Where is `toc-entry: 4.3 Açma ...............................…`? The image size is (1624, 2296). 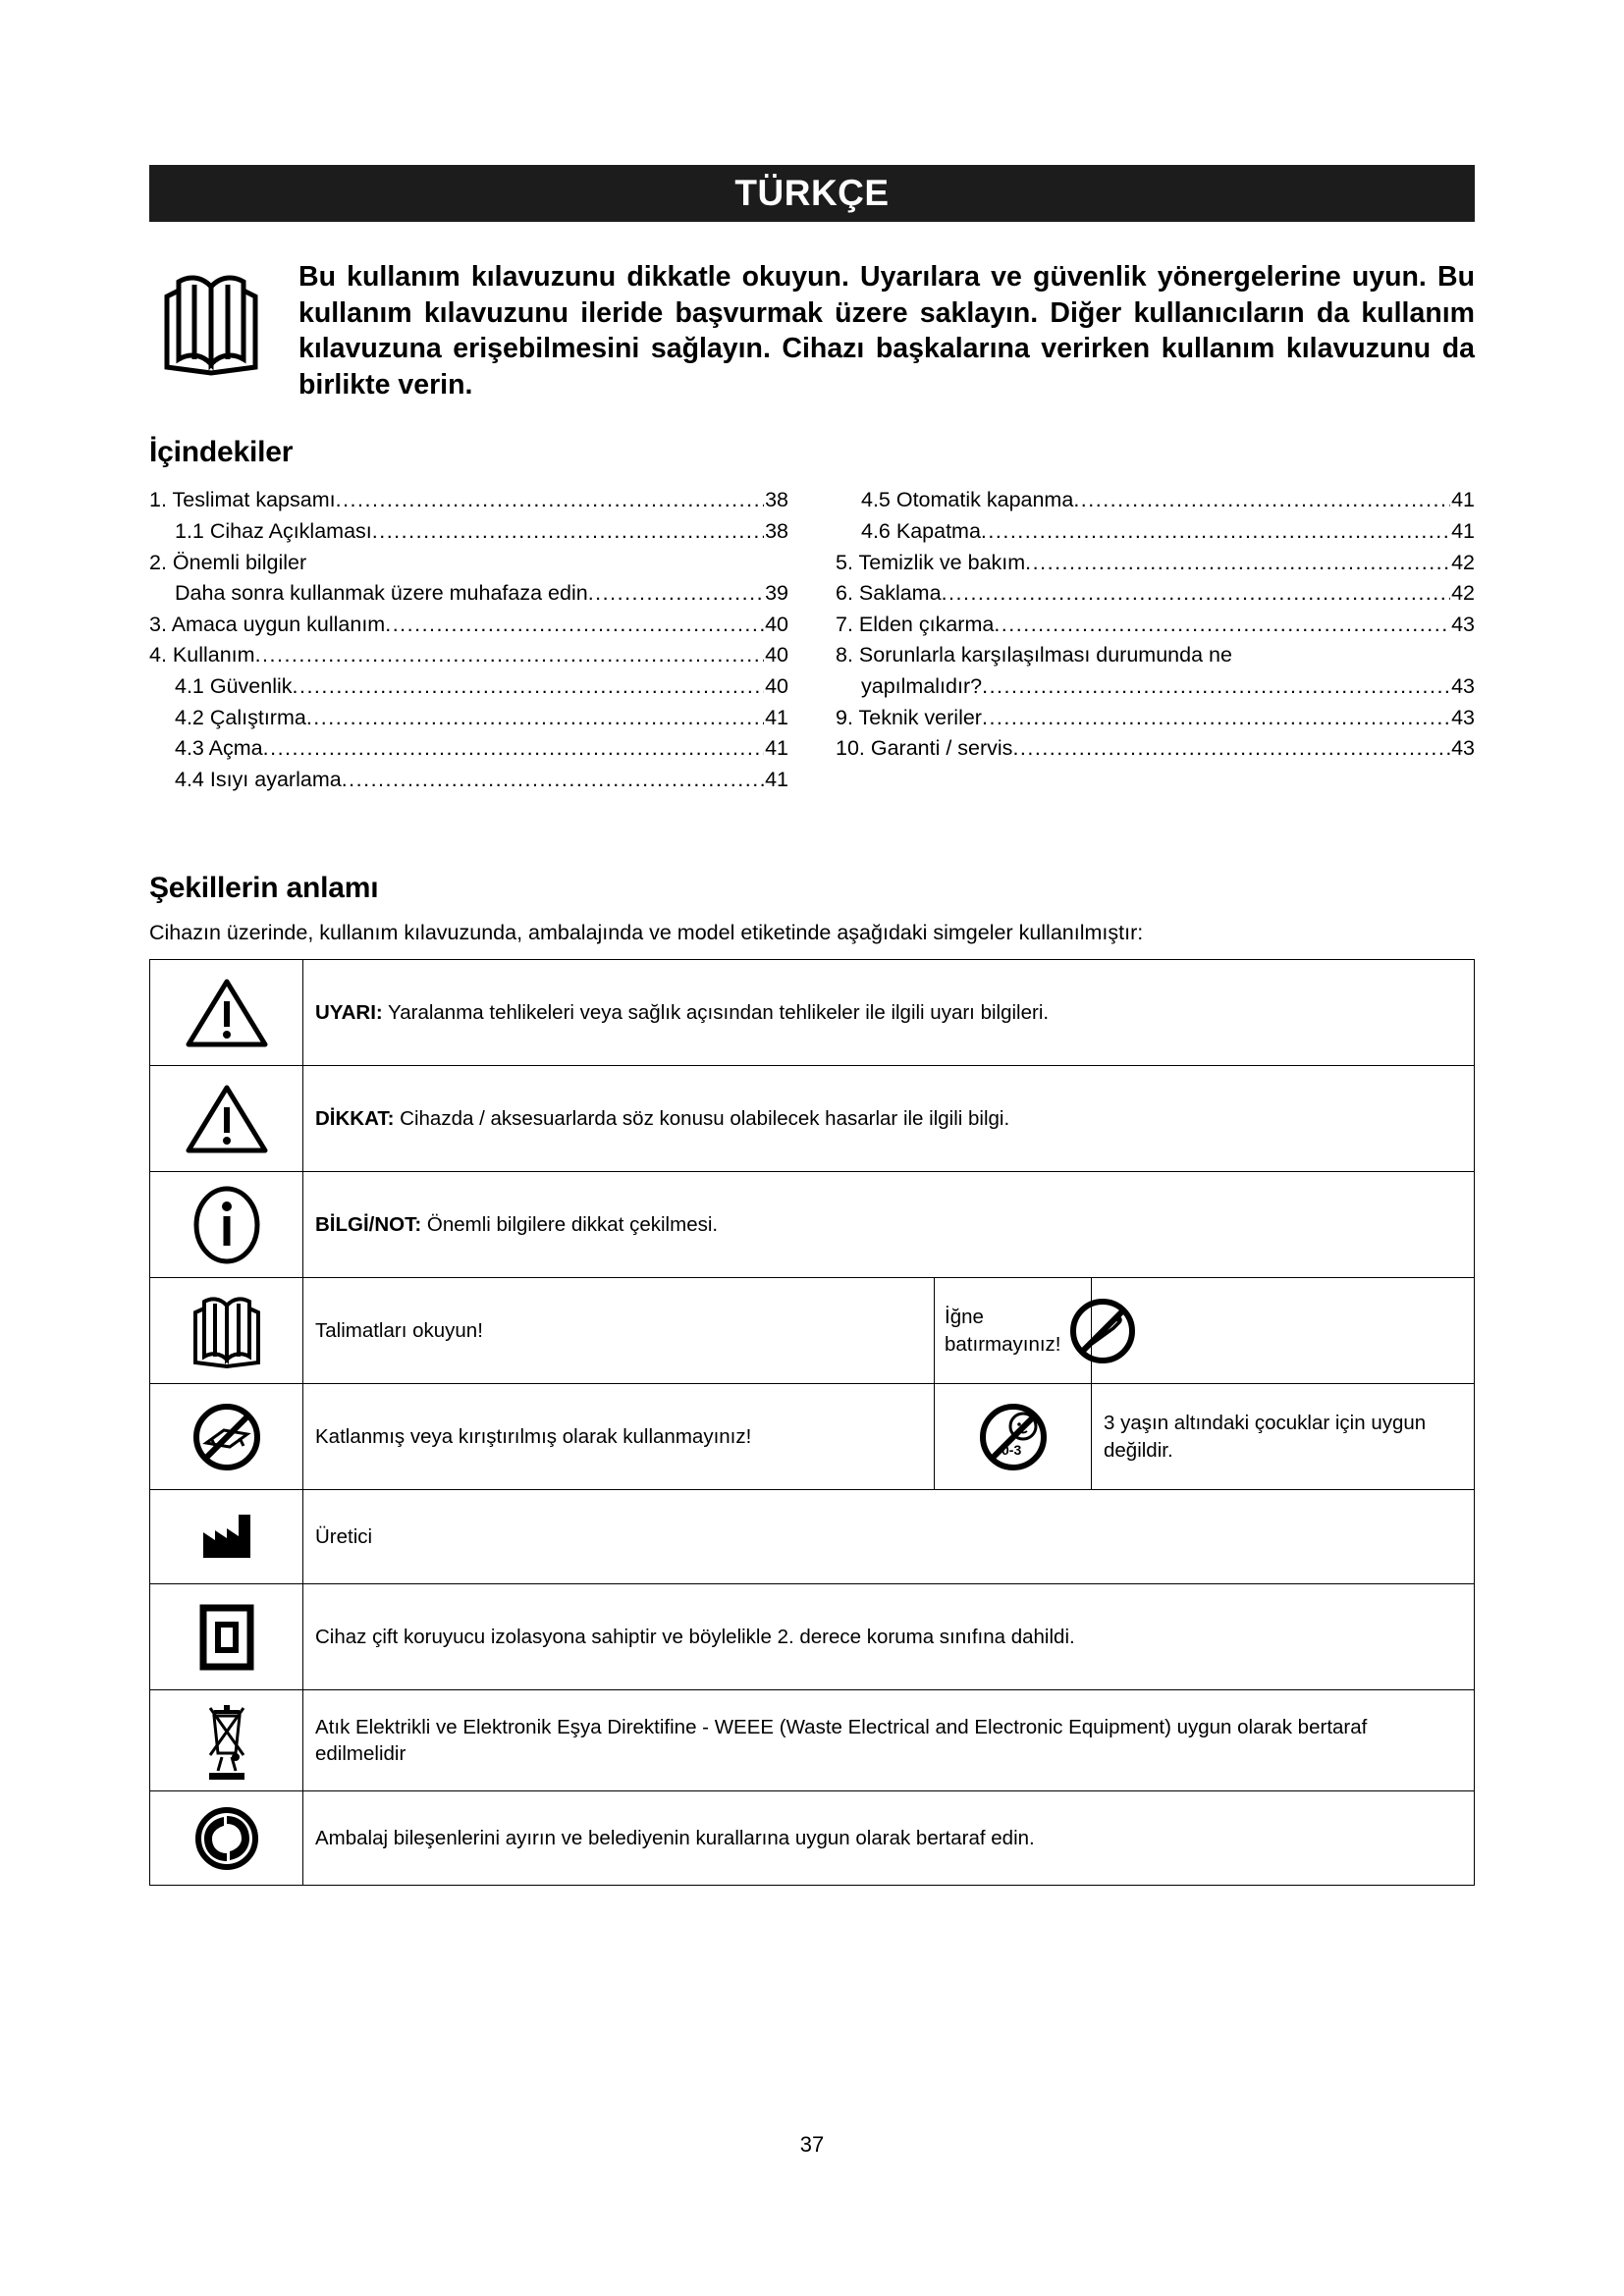
toc-entry: 4.3 Açma ...............................… is located at coordinates (468, 749).